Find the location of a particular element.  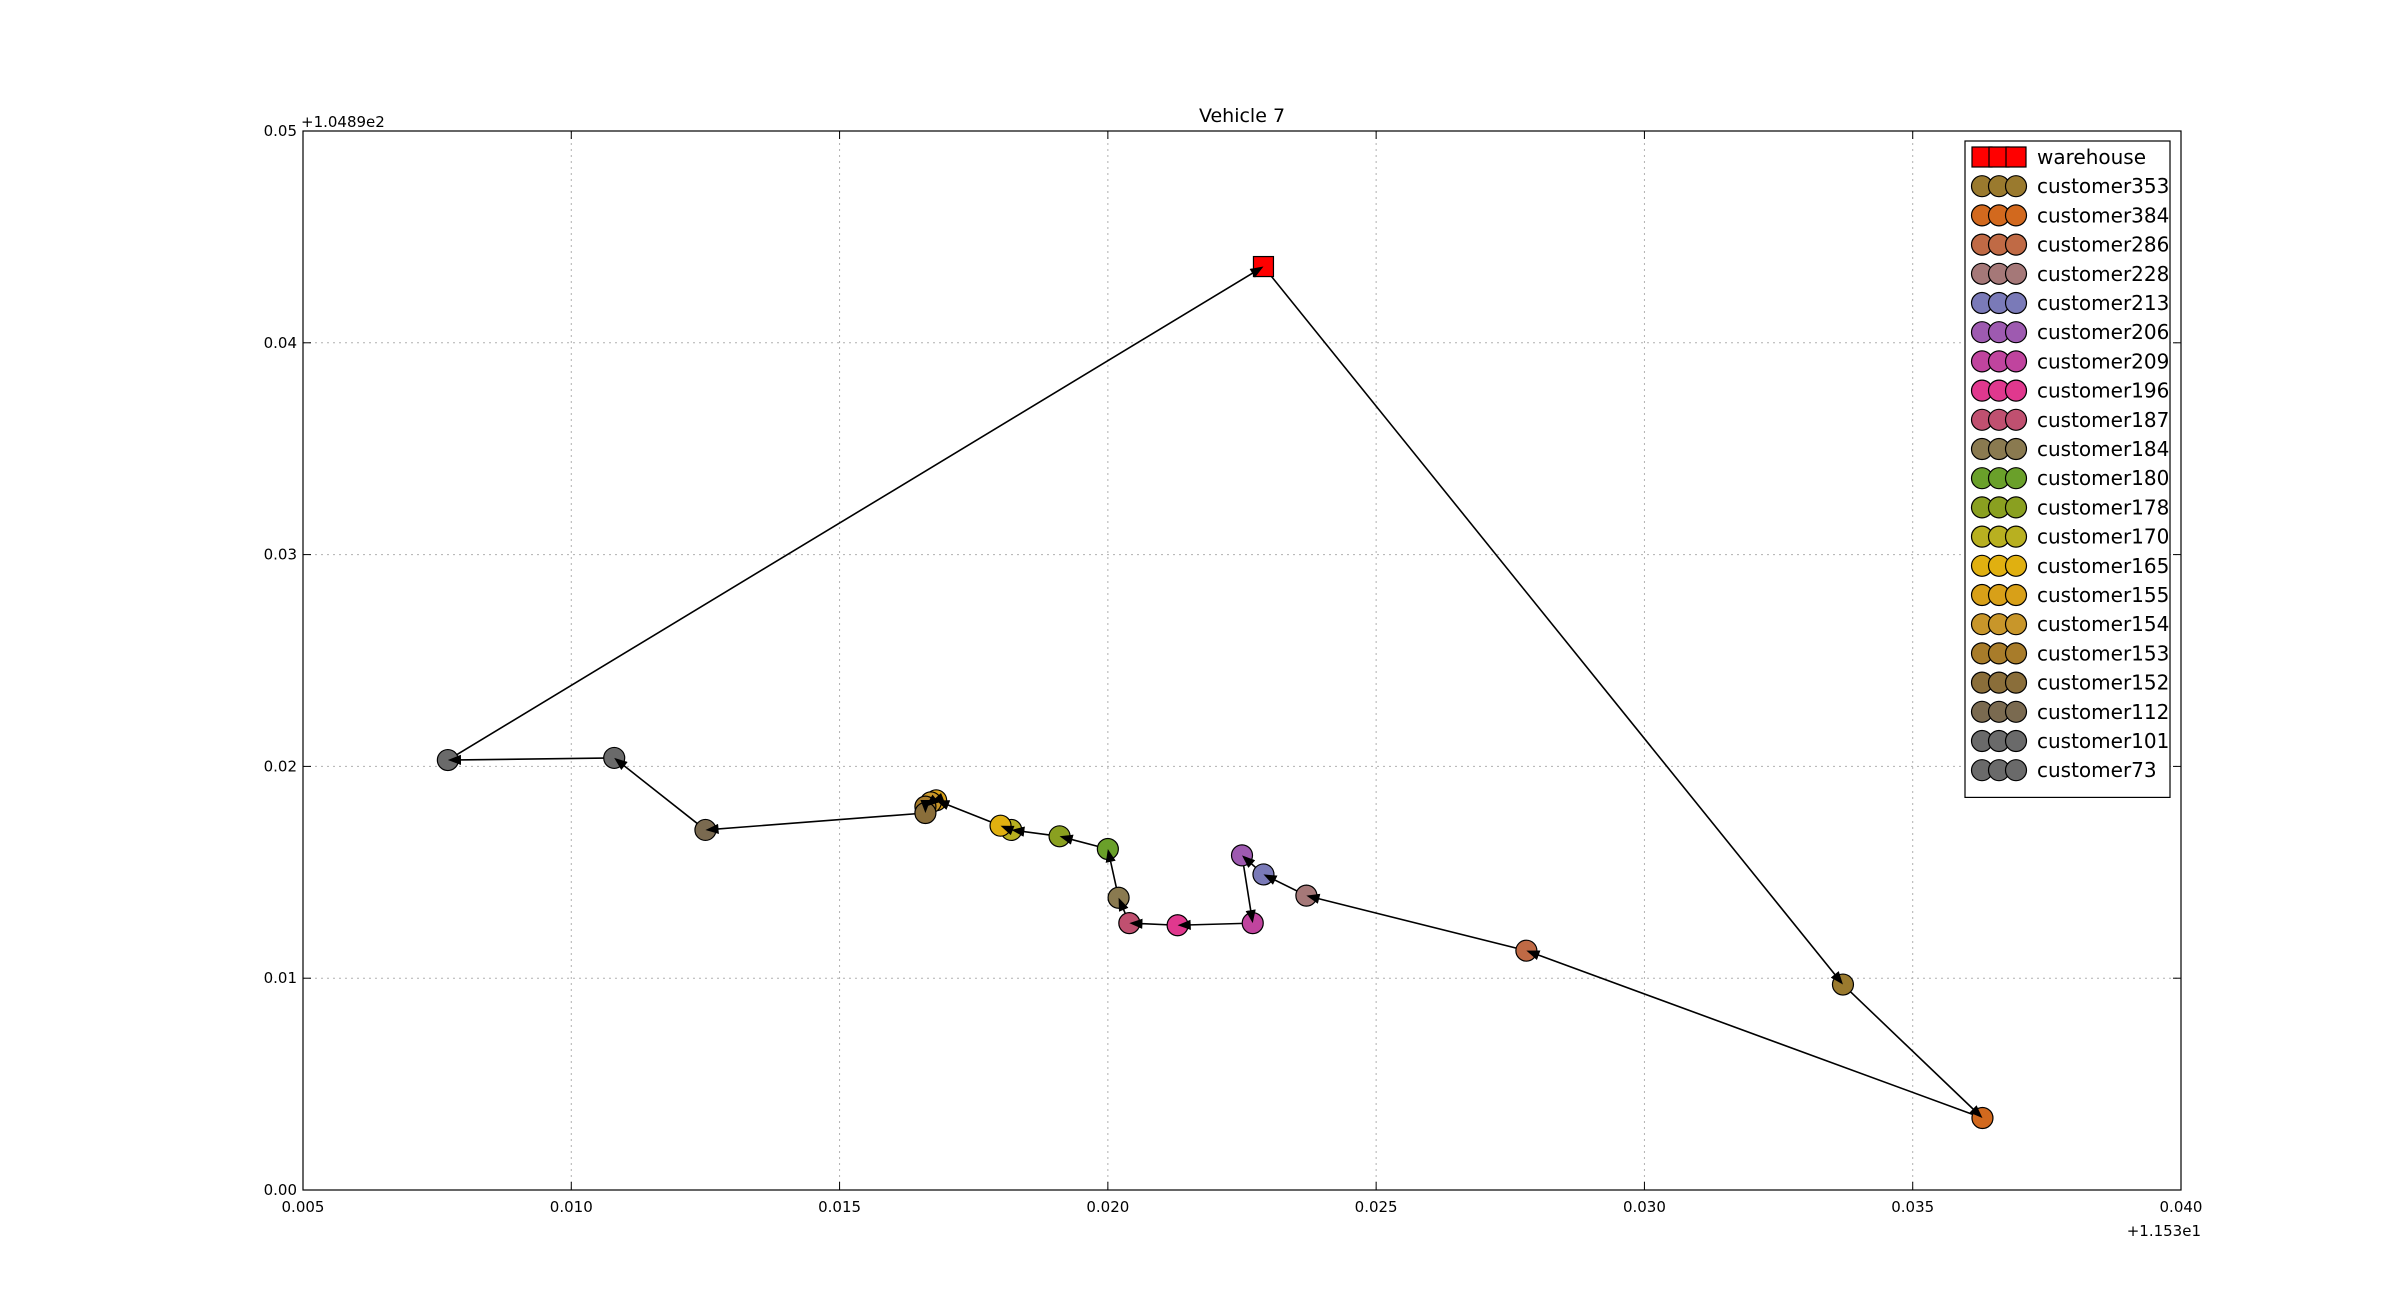

legend-label: customer170 is located at coordinates (2103, 537).